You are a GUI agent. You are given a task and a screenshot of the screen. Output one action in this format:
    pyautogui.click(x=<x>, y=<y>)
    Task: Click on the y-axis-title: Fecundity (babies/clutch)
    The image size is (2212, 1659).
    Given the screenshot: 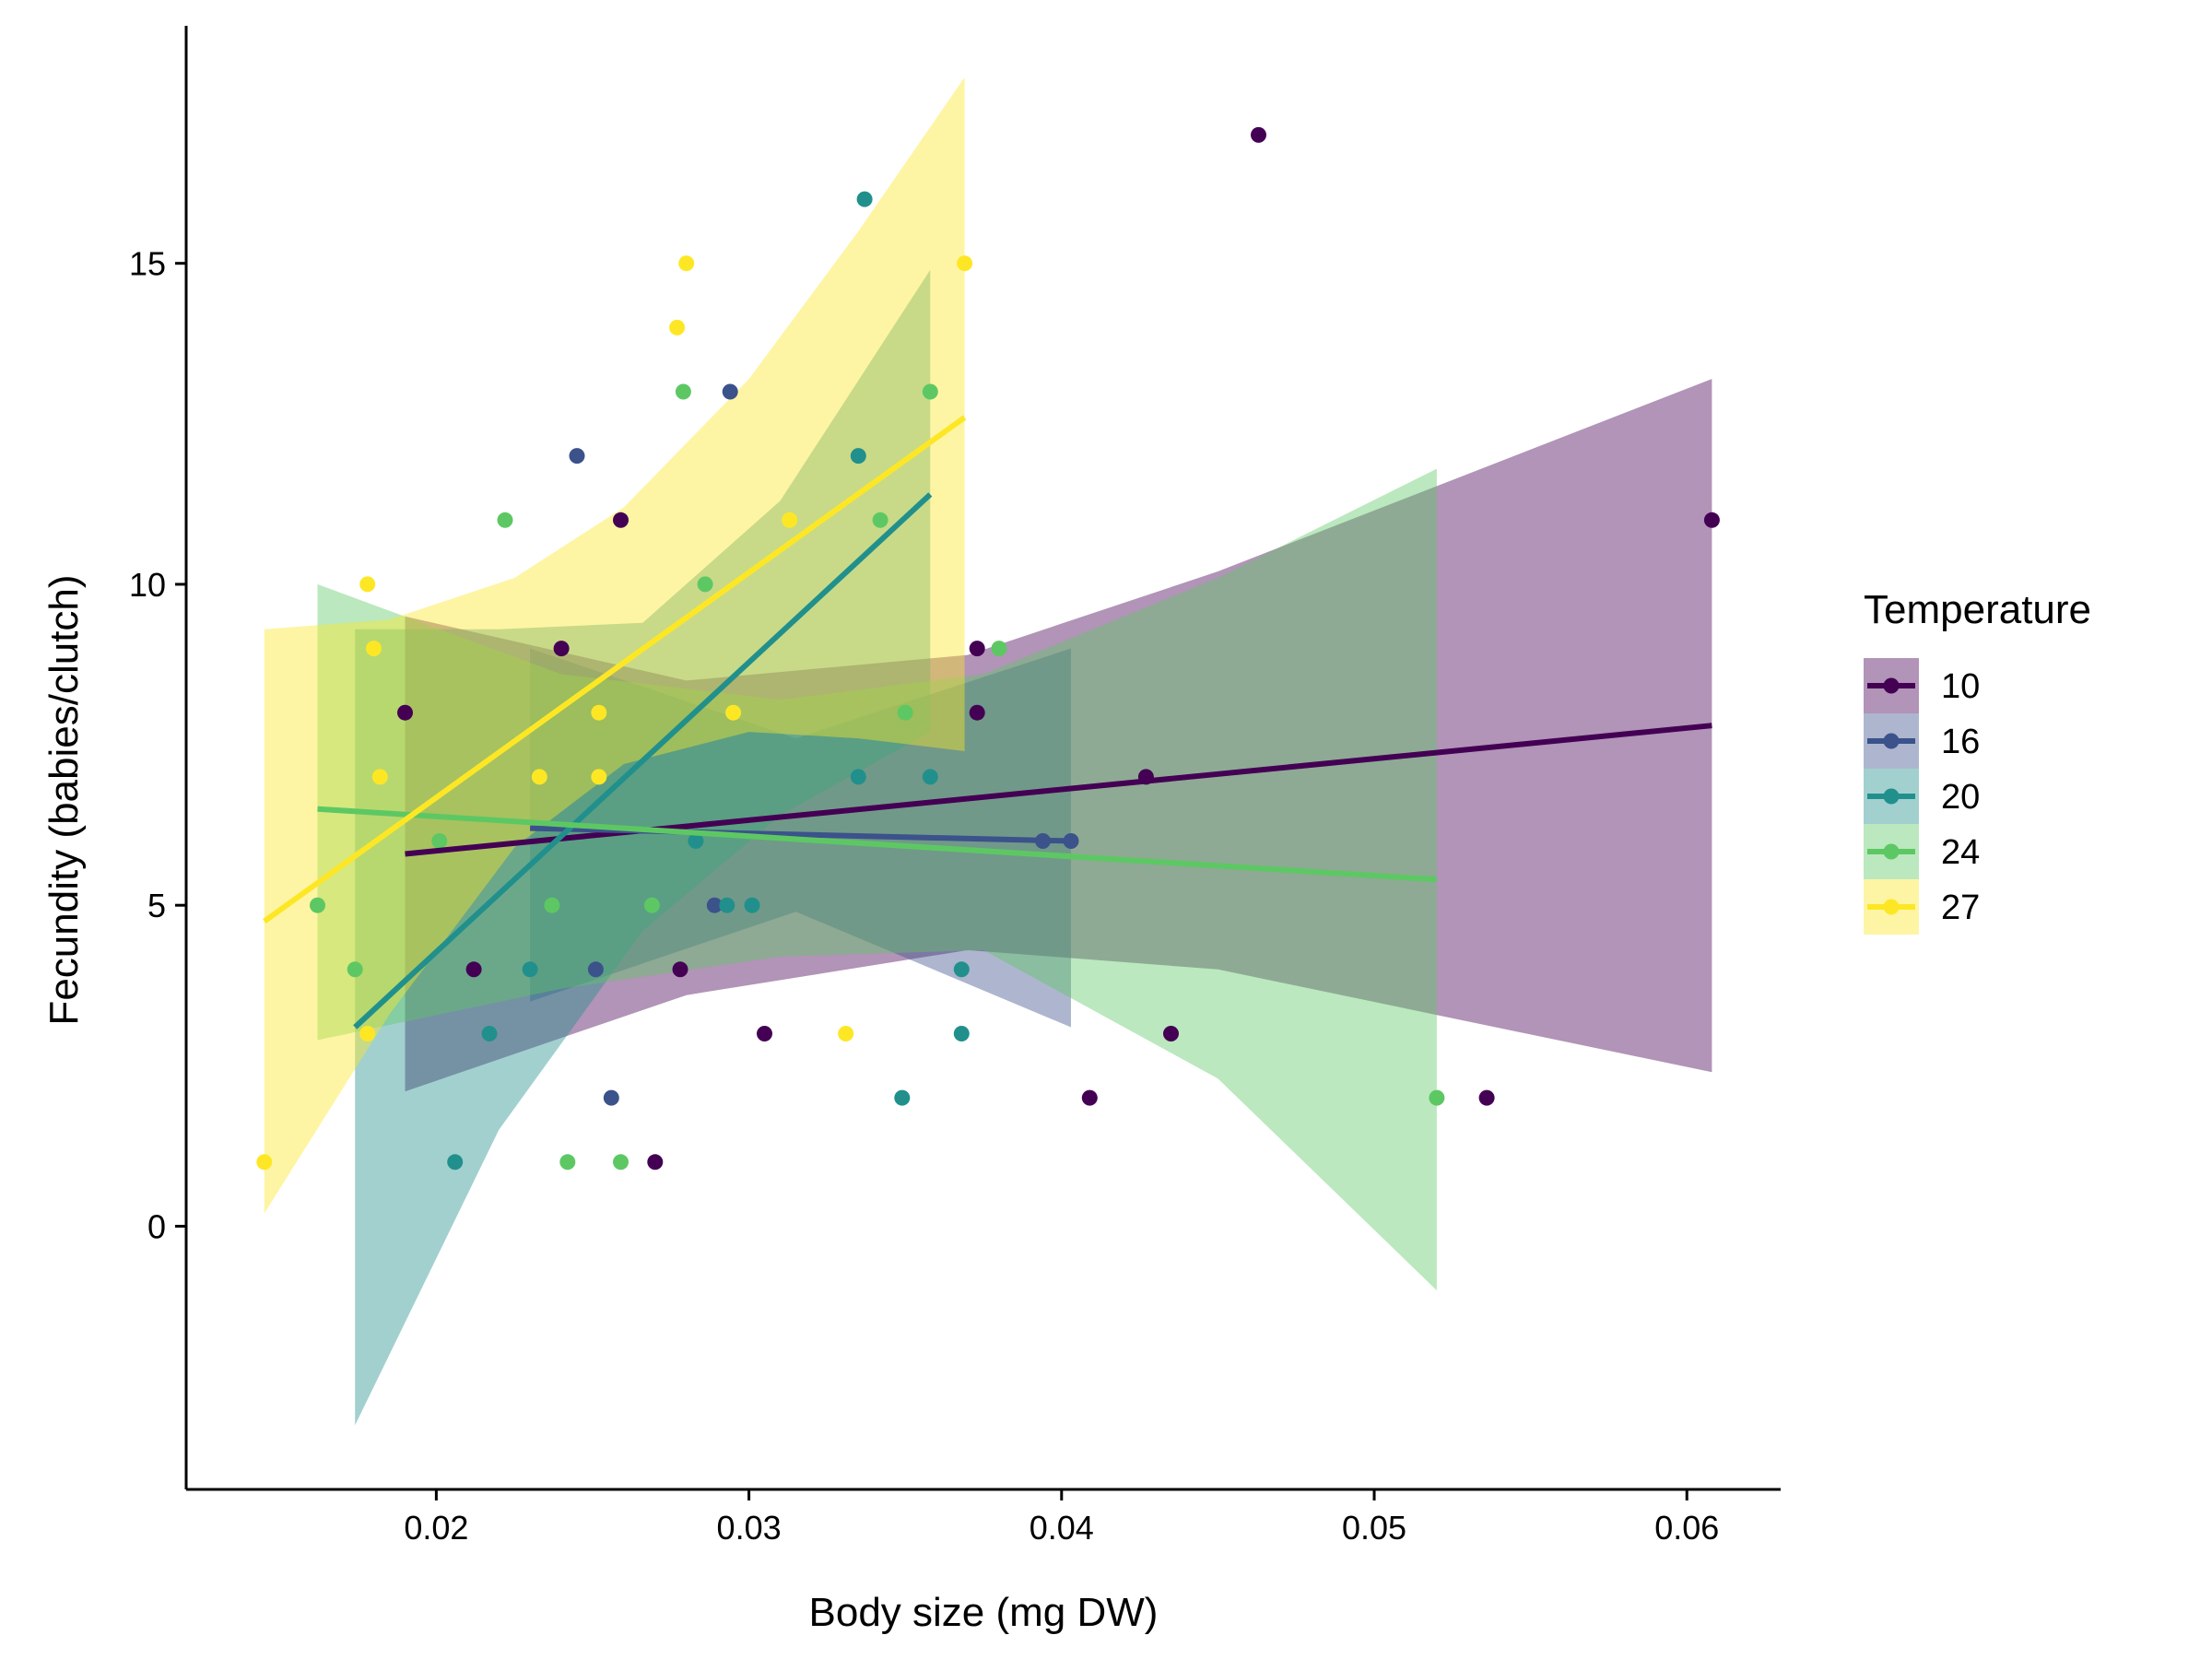 What is the action you would take?
    pyautogui.click(x=64, y=799)
    